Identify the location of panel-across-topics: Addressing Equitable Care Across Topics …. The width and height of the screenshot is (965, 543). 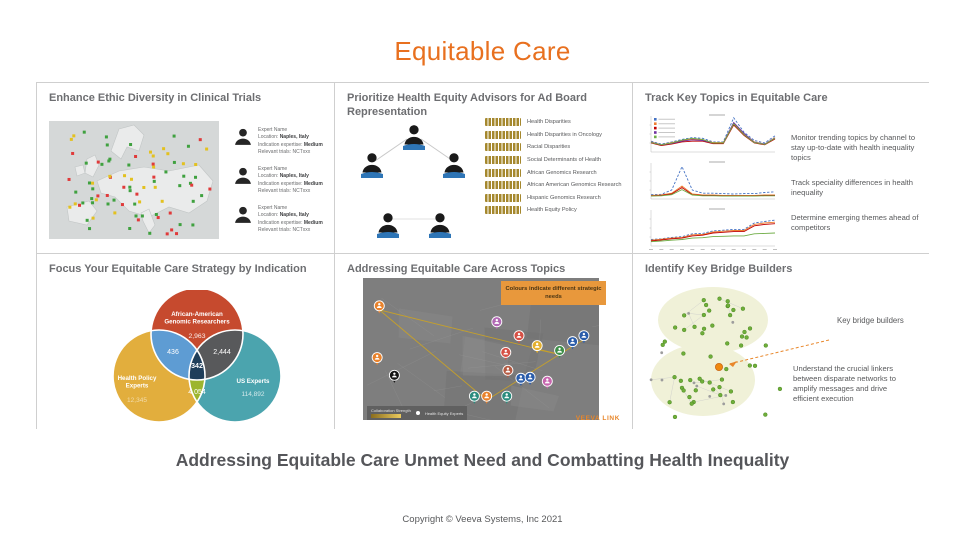
(483, 341).